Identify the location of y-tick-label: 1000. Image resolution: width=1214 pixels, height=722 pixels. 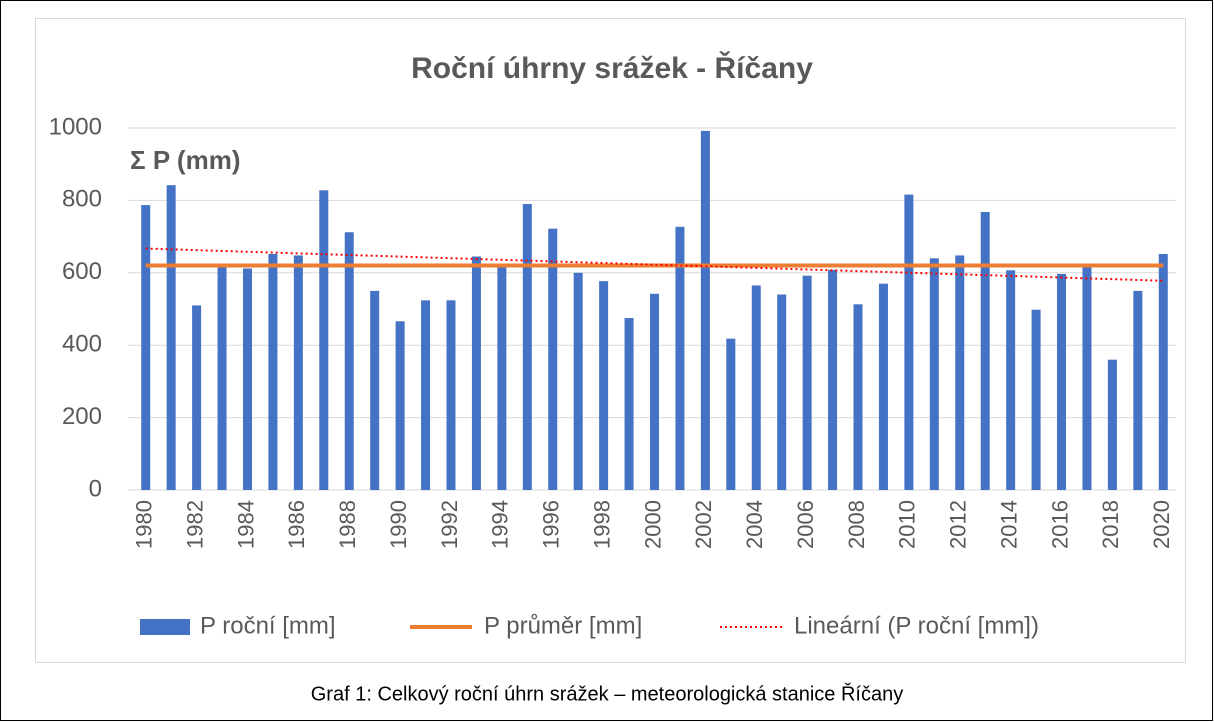
(75, 126).